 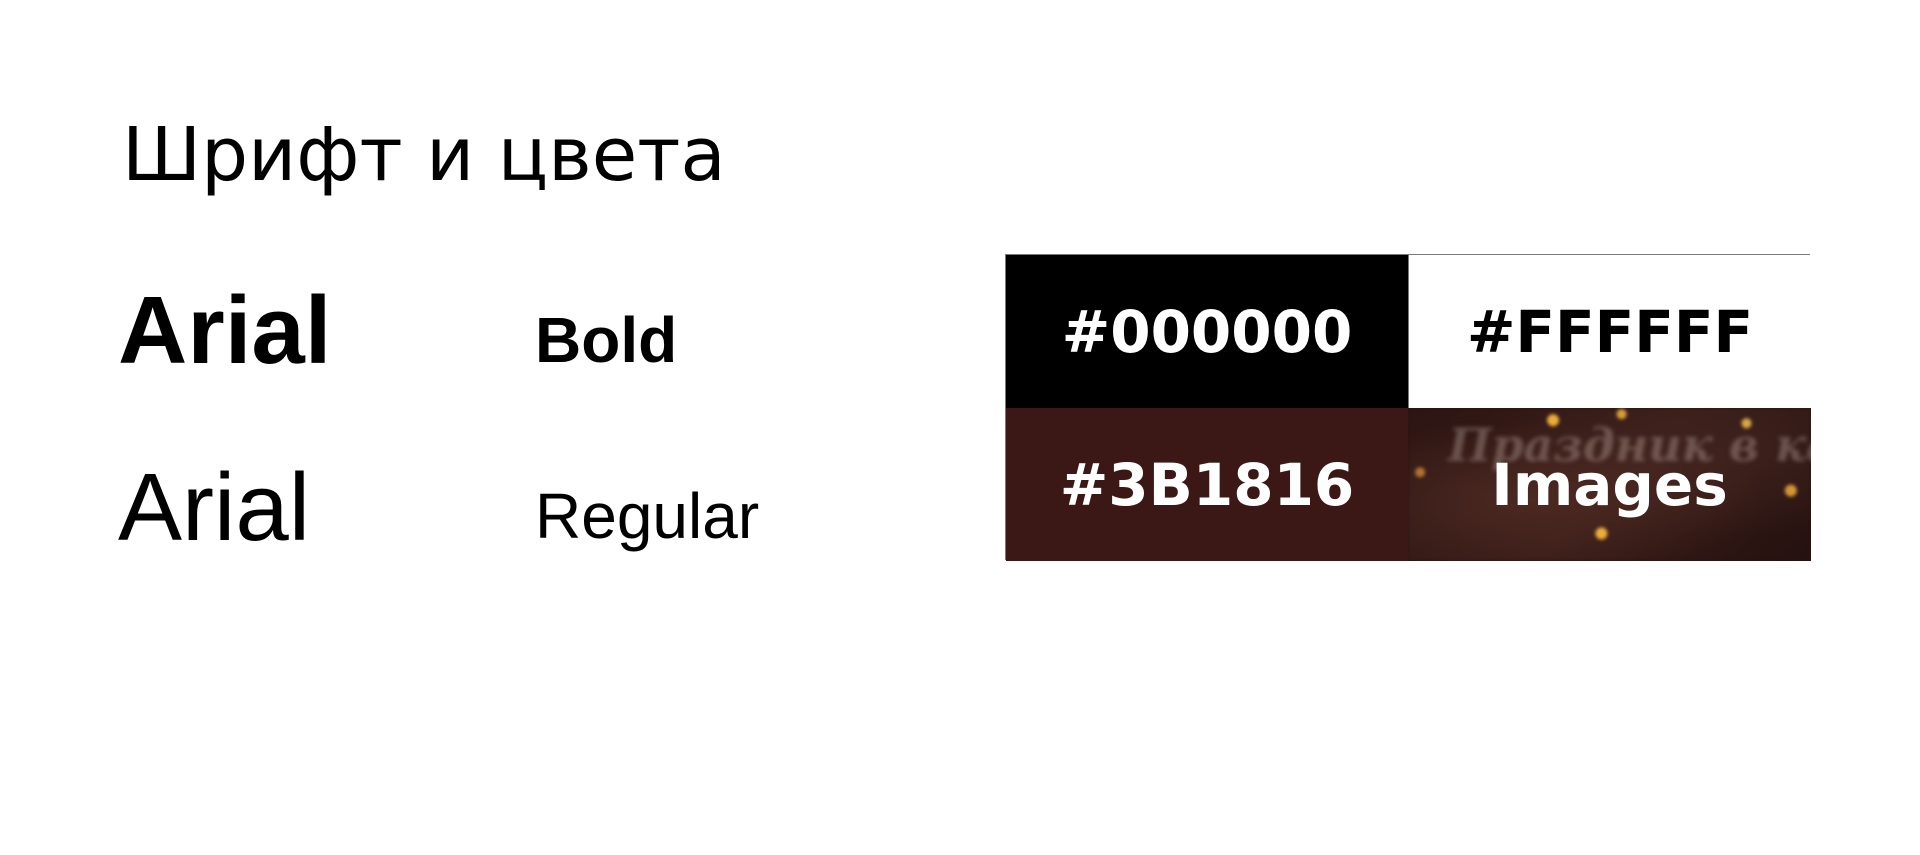 I want to click on font-name-regular: Arial, so click(x=214, y=507).